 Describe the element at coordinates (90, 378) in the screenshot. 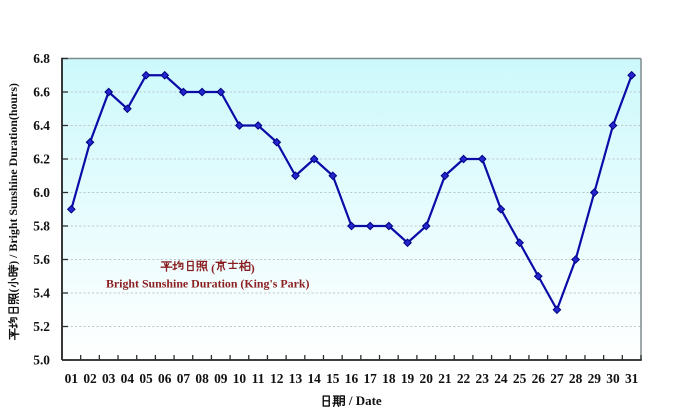

I see `svg-text: 02` at that location.